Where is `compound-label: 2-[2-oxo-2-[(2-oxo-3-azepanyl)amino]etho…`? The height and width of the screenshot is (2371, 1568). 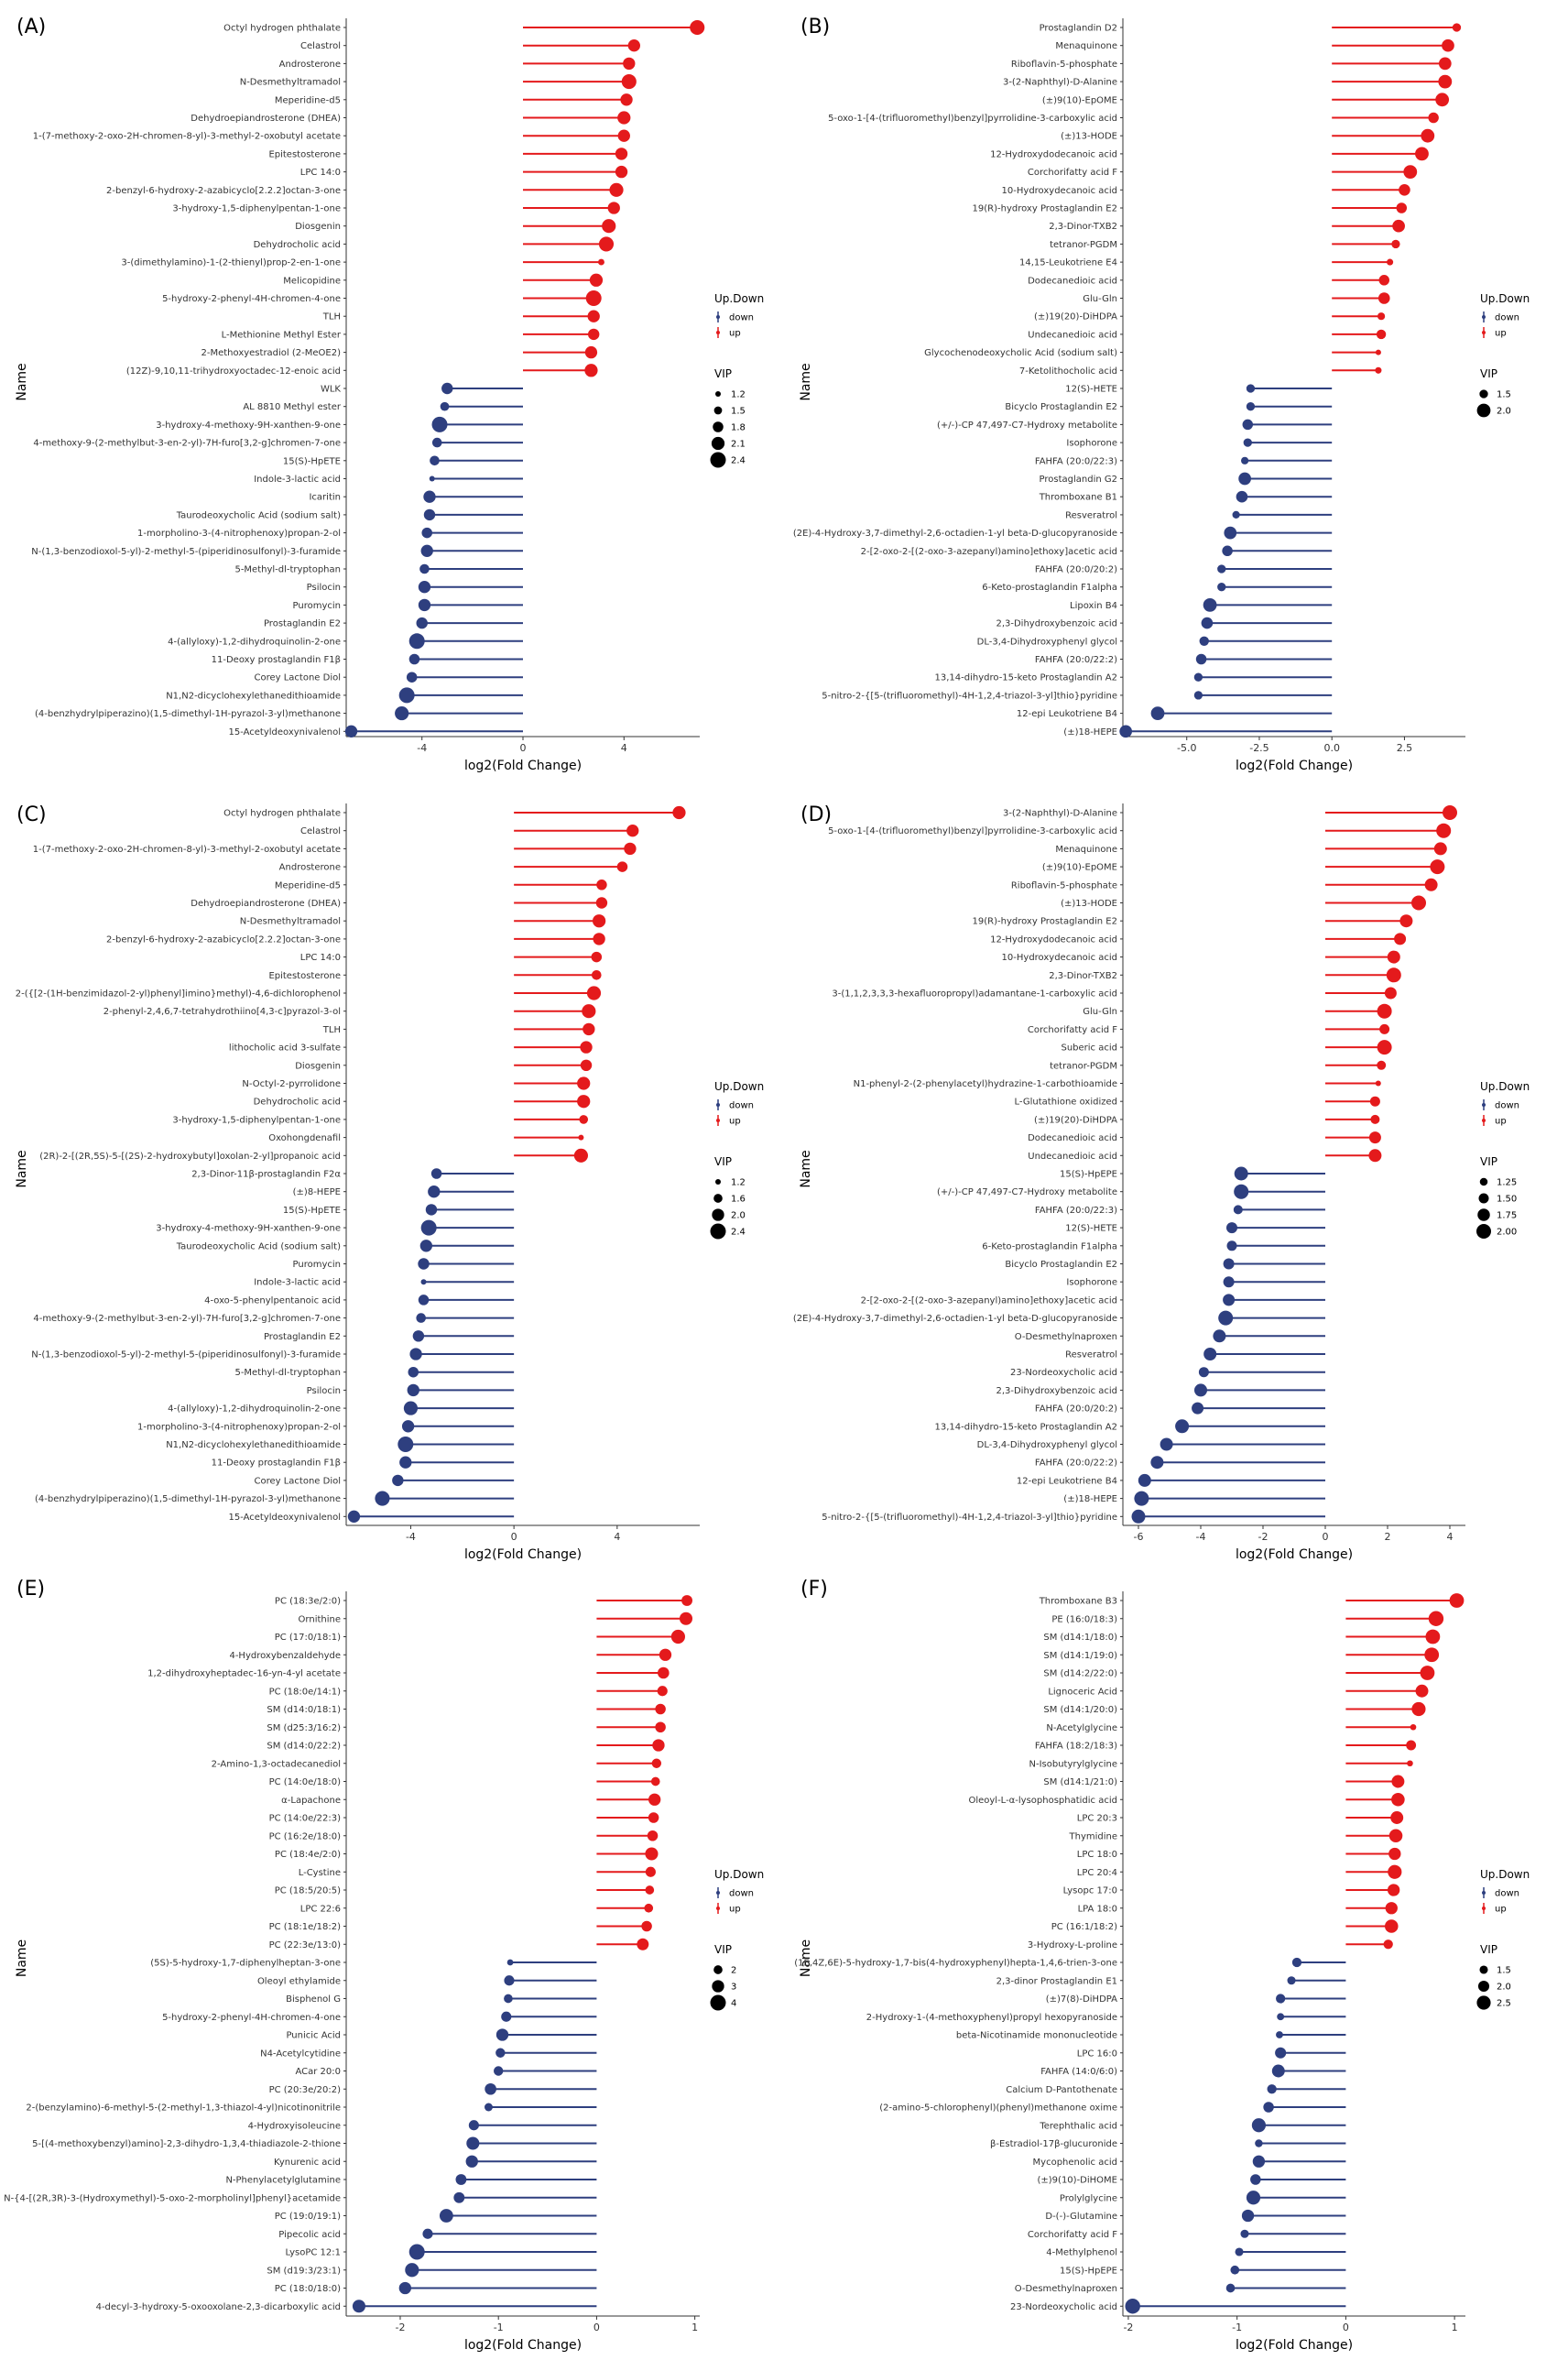
compound-label: 2-[2-oxo-2-[(2-oxo-3-azepanyl)amino]etho… is located at coordinates (989, 1300).